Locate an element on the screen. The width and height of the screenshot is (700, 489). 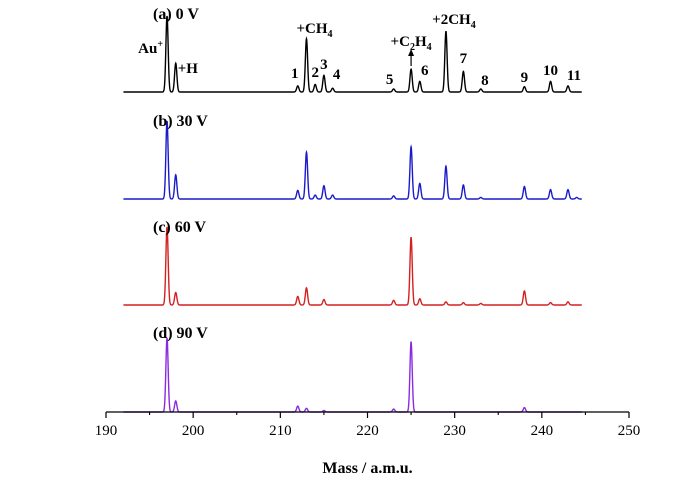
arrow-head-icon is located at coordinates (411, 52).